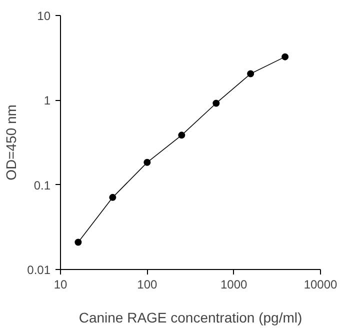  Describe the element at coordinates (147, 285) in the screenshot. I see `x-tick-label: 100` at that location.